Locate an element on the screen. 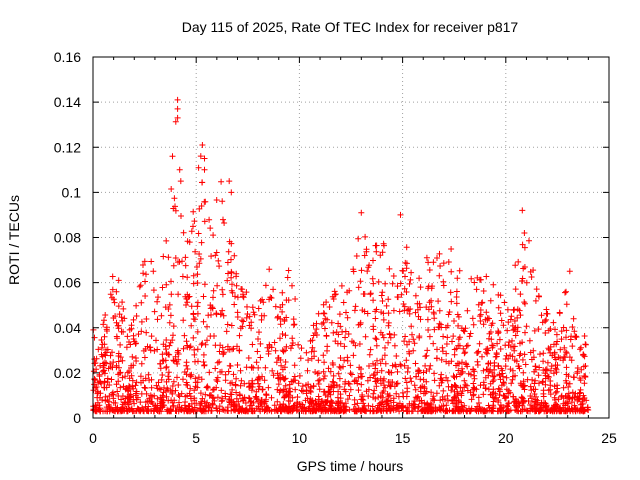 Image resolution: width=640 pixels, height=480 pixels. y-tick-label: 0 is located at coordinates (77, 418).